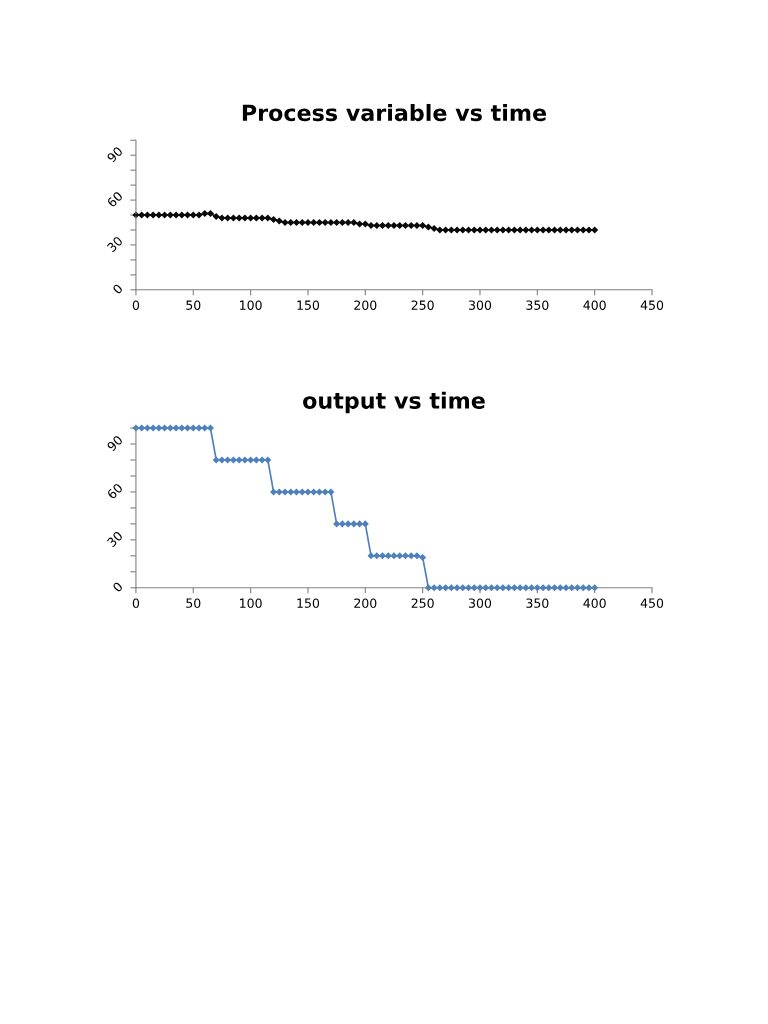 Image resolution: width=768 pixels, height=1024 pixels. Describe the element at coordinates (394, 112) in the screenshot. I see `chart-title: Process variable vs time` at that location.